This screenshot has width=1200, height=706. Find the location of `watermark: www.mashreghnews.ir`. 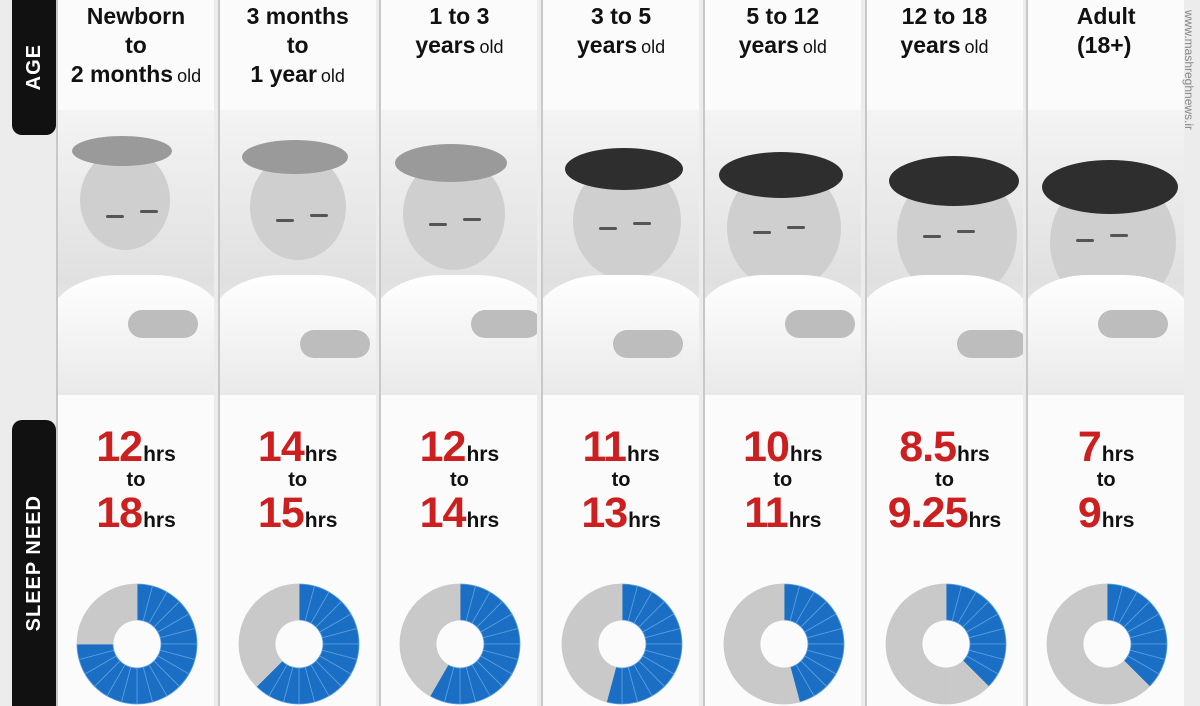

watermark: www.mashreghnews.ir is located at coordinates (1189, 70).